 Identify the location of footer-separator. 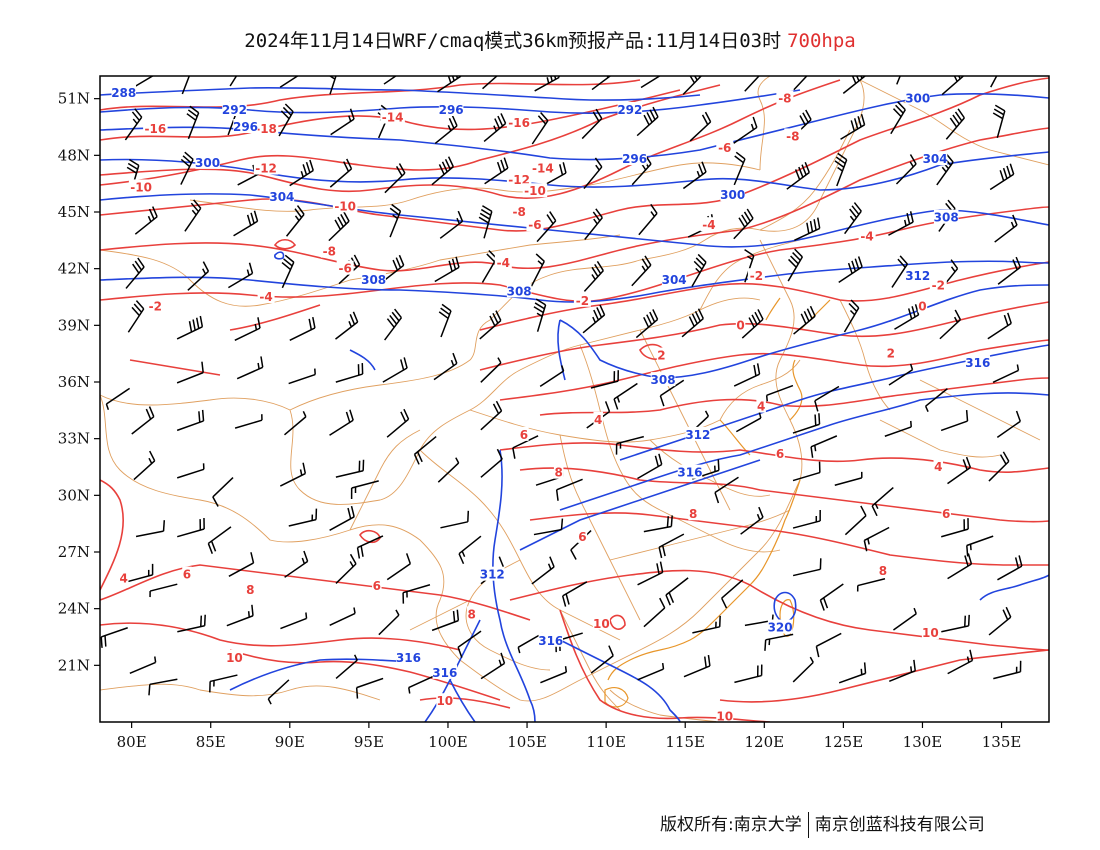
(808, 825).